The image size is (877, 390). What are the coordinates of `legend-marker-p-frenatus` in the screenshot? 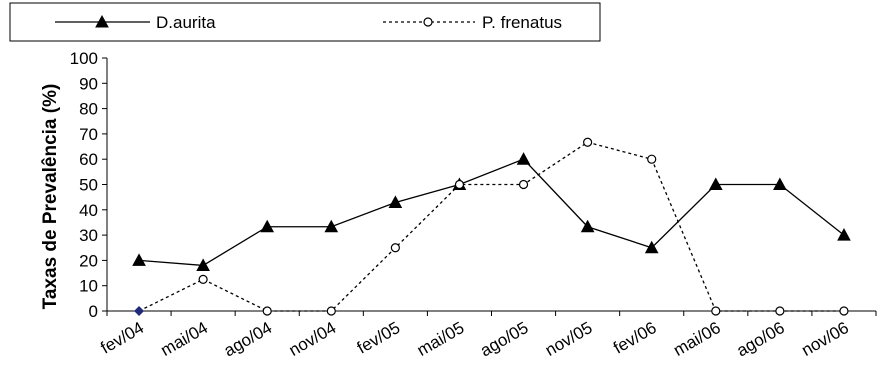 It's located at (428, 22).